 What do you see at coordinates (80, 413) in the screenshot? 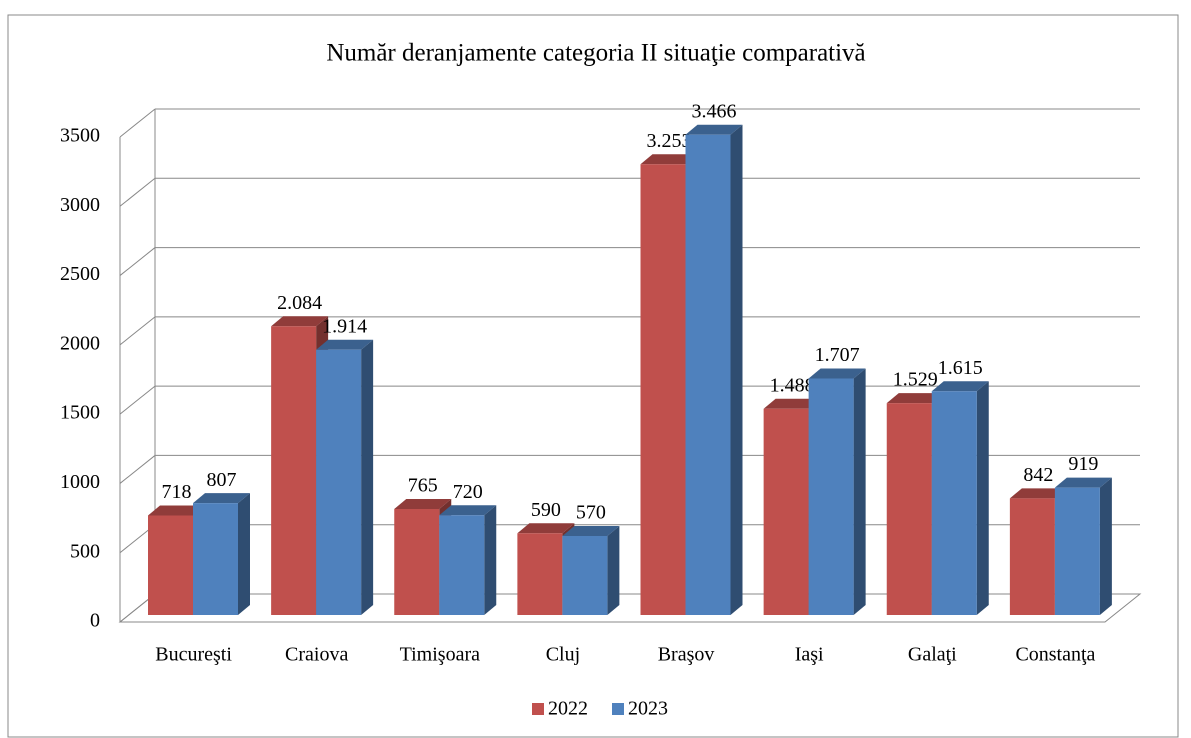
I see `y-tick-label: 1500` at bounding box center [80, 413].